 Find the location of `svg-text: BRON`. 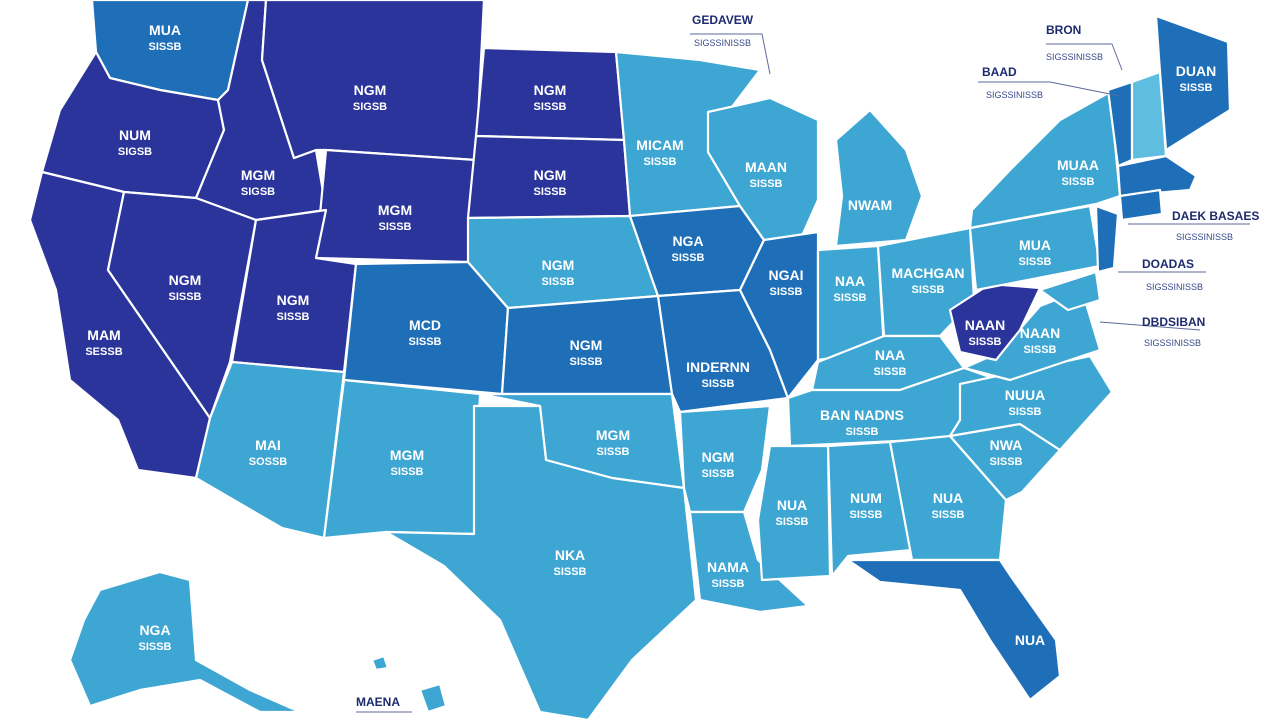

svg-text: BRON is located at coordinates (1063, 30).